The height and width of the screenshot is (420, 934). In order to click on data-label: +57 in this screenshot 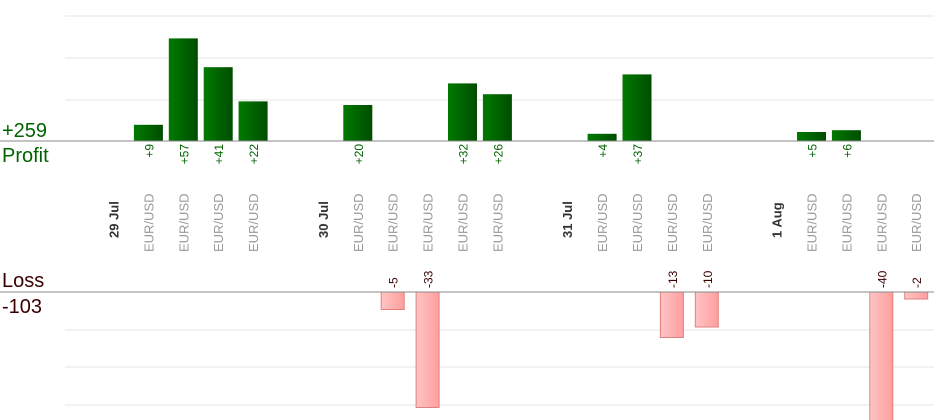, I will do `click(184, 154)`.